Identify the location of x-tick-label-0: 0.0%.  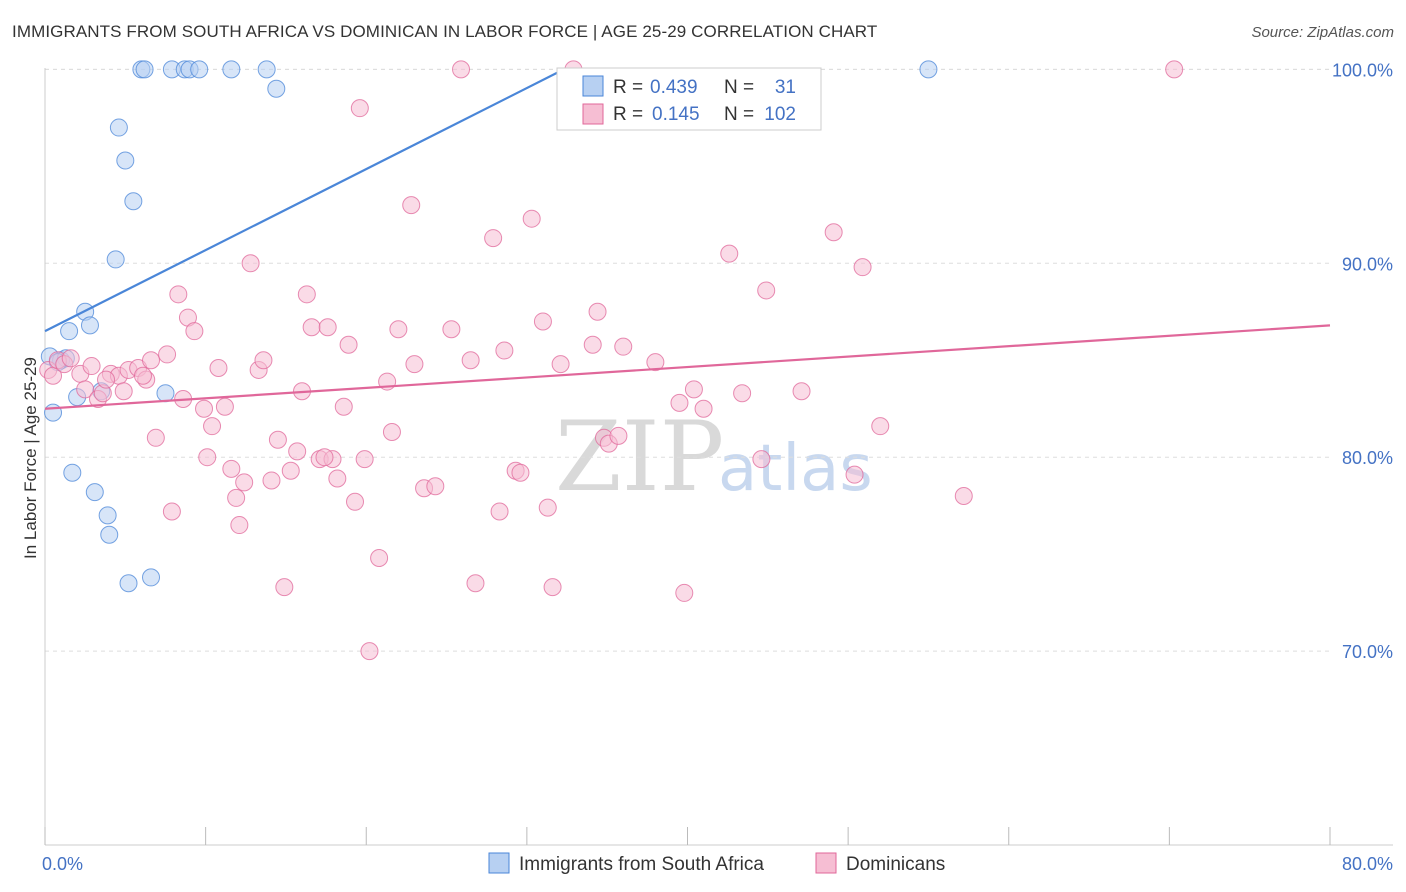
(62, 864).